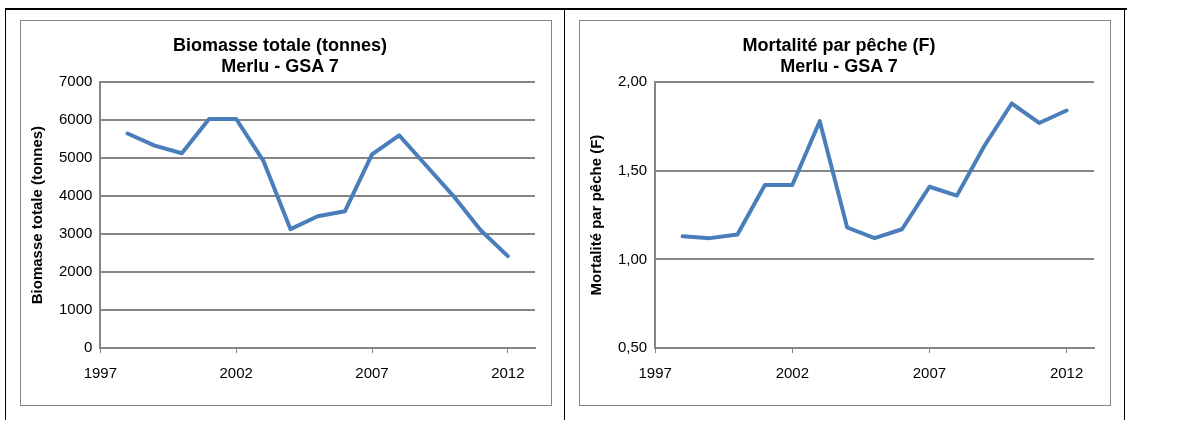 This screenshot has height=428, width=1189. I want to click on y-tick-label: 7000, so click(75, 81).